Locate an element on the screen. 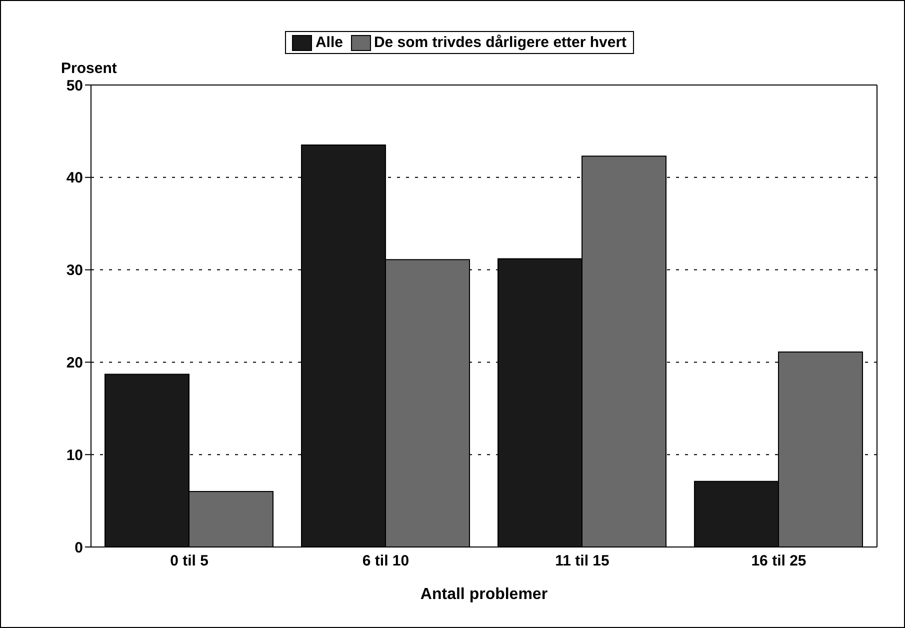 This screenshot has width=905, height=628. y-tick-label: 20 is located at coordinates (74, 363).